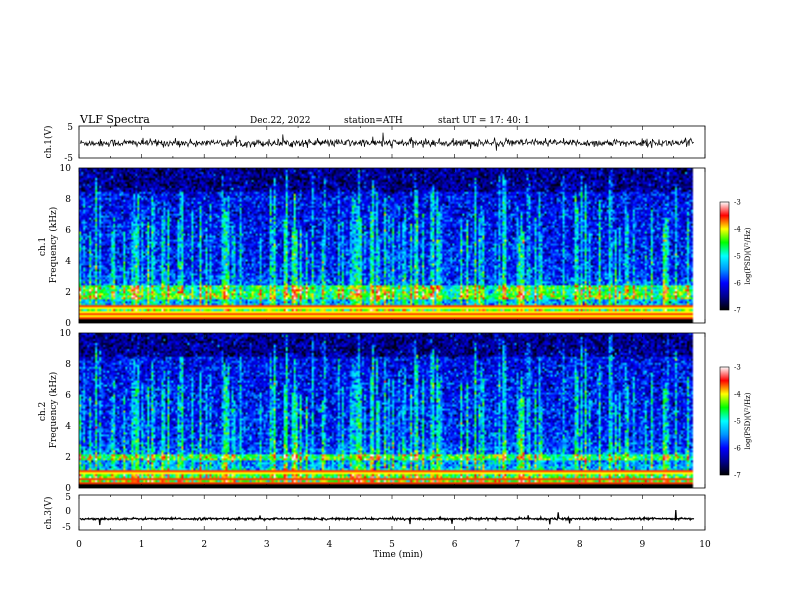 The height and width of the screenshot is (612, 792). I want to click on figure-title: VLF Spectra, so click(114, 119).